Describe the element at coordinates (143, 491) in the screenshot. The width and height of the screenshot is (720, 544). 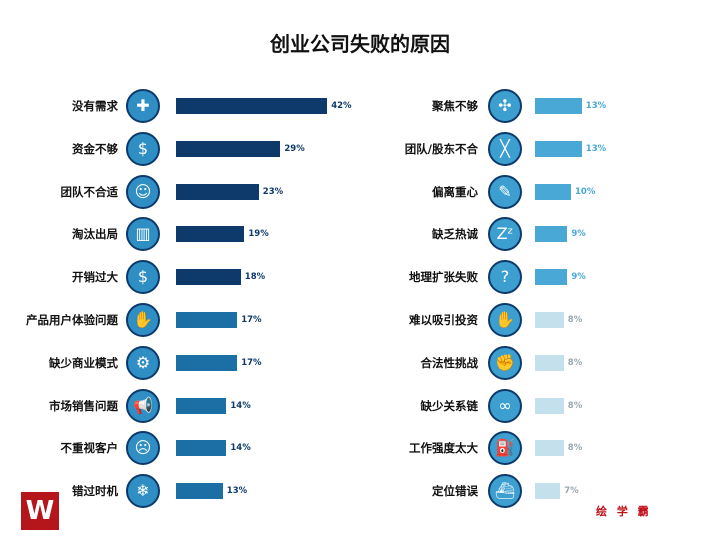
I see `snowflake-icon: ❄` at that location.